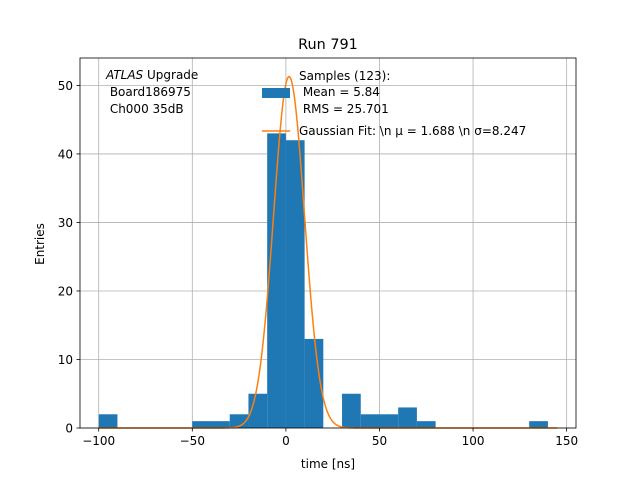  Describe the element at coordinates (148, 92) in the screenshot. I see `annotation-board: Board186975` at that location.